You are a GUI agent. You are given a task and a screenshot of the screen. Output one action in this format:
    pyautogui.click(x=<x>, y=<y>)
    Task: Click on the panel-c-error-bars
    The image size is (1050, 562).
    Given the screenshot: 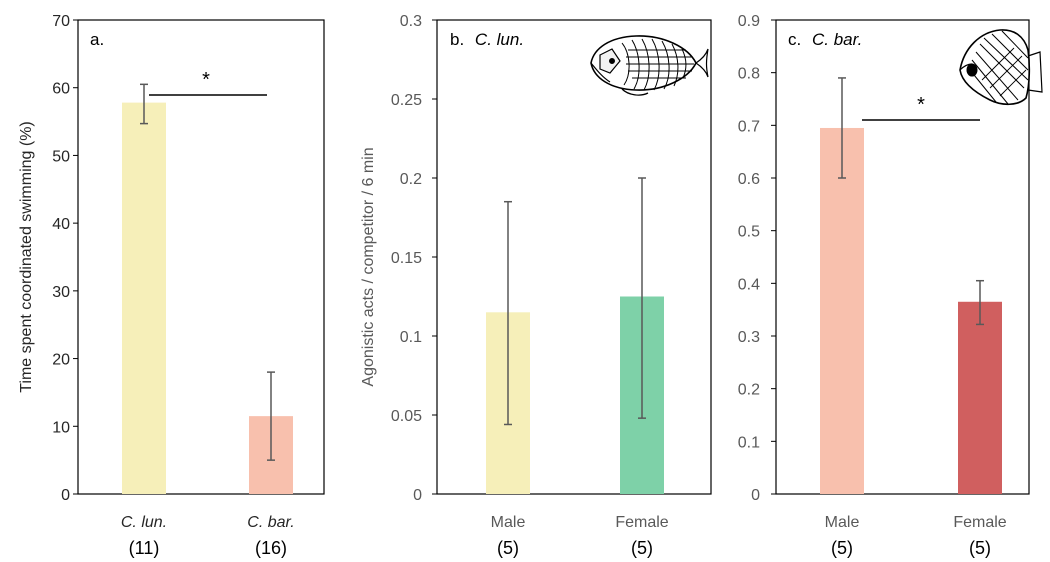 What is the action you would take?
    pyautogui.click(x=911, y=201)
    